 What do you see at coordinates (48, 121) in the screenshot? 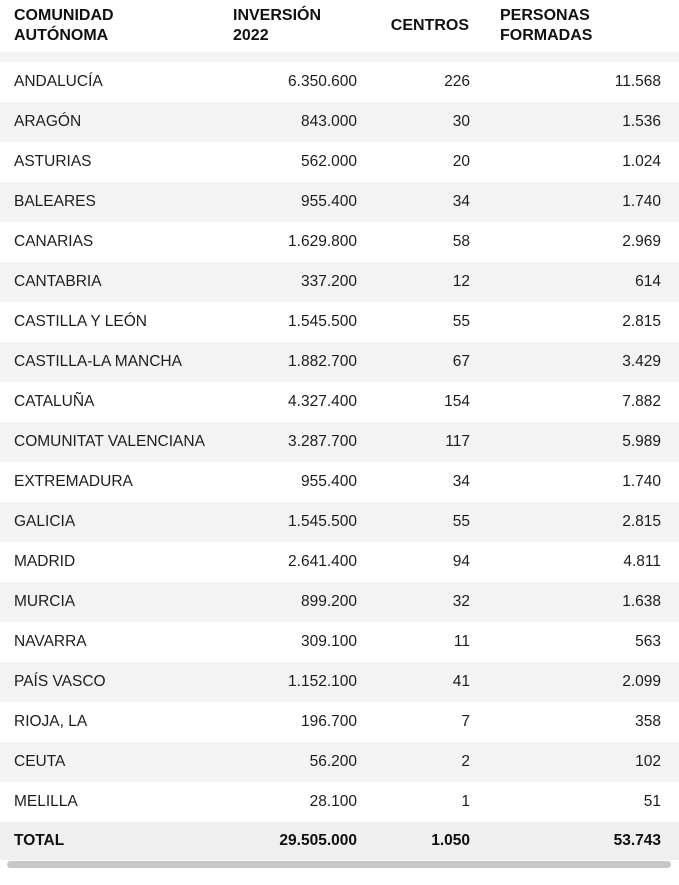
I see `cell-community: ARAGÓN` at bounding box center [48, 121].